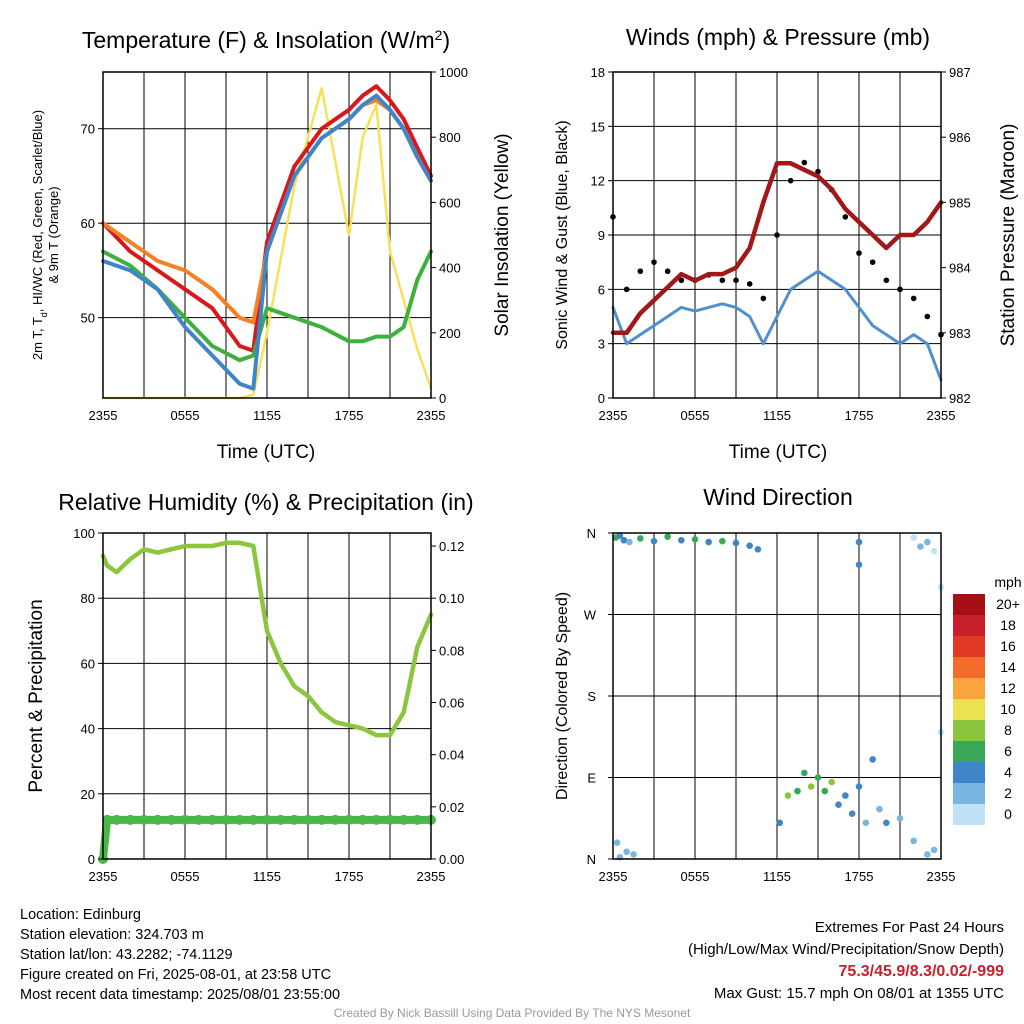  Describe the element at coordinates (1008, 667) in the screenshot. I see `legend-label: 14` at that location.